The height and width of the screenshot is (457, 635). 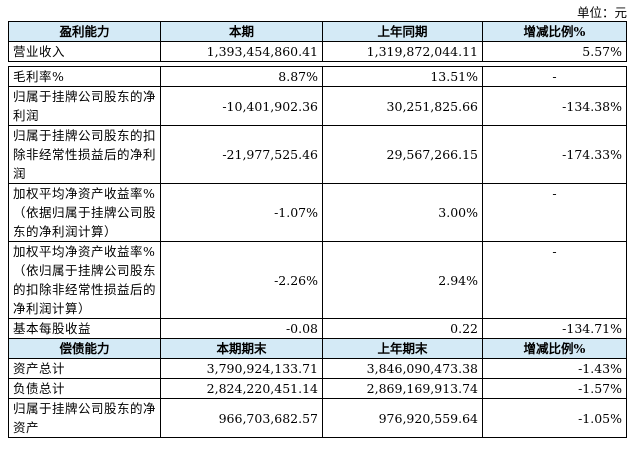 What do you see at coordinates (554, 51) in the screenshot?
I see `change-value: 5.57%` at bounding box center [554, 51].